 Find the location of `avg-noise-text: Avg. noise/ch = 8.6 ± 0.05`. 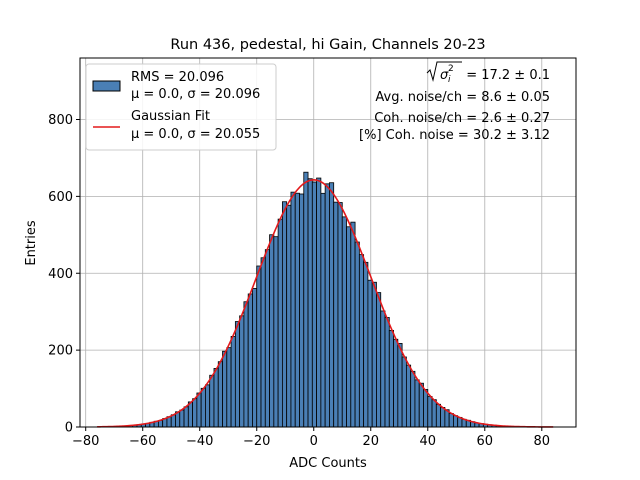

avg-noise-text: Avg. noise/ch = 8.6 ± 0.05 is located at coordinates (462, 97).